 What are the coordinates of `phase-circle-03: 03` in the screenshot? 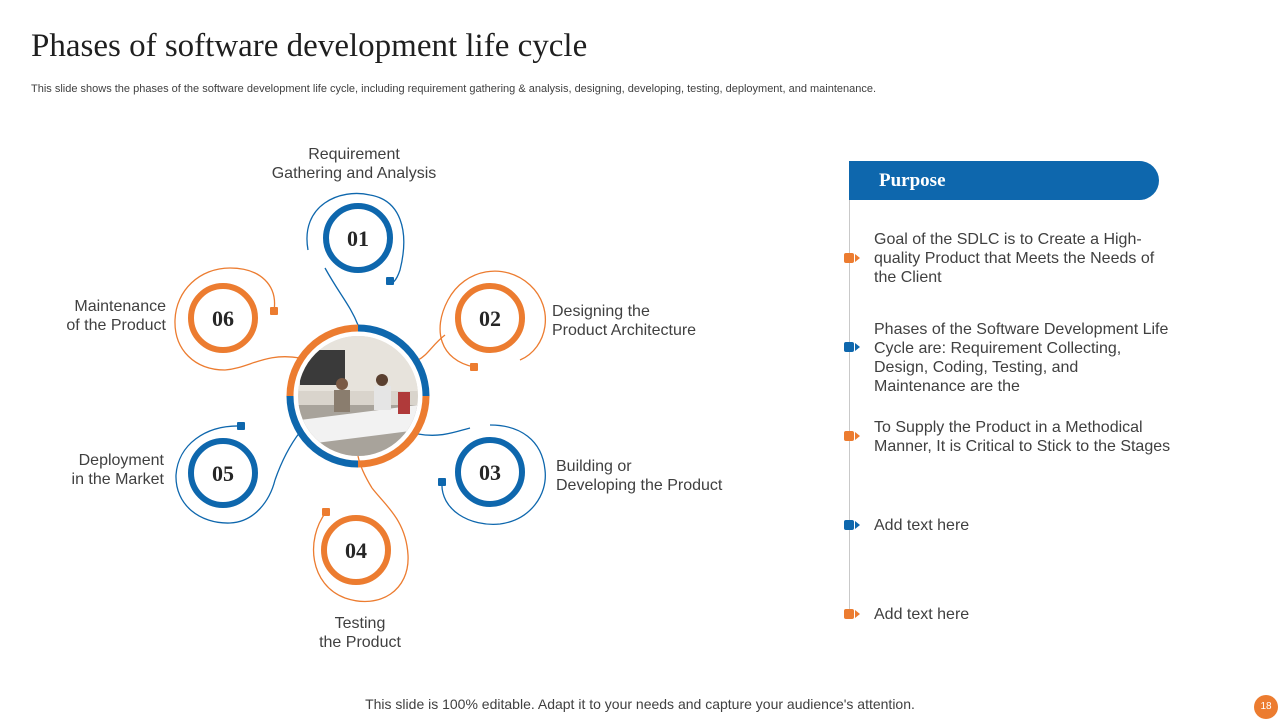 It's located at (490, 472).